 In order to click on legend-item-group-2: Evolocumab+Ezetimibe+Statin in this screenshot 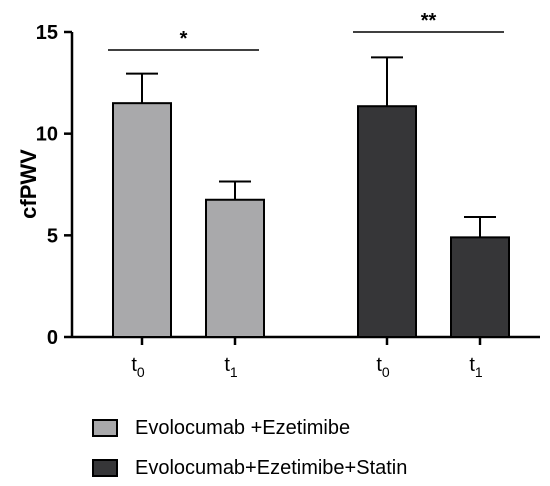, I will do `click(249, 468)`.